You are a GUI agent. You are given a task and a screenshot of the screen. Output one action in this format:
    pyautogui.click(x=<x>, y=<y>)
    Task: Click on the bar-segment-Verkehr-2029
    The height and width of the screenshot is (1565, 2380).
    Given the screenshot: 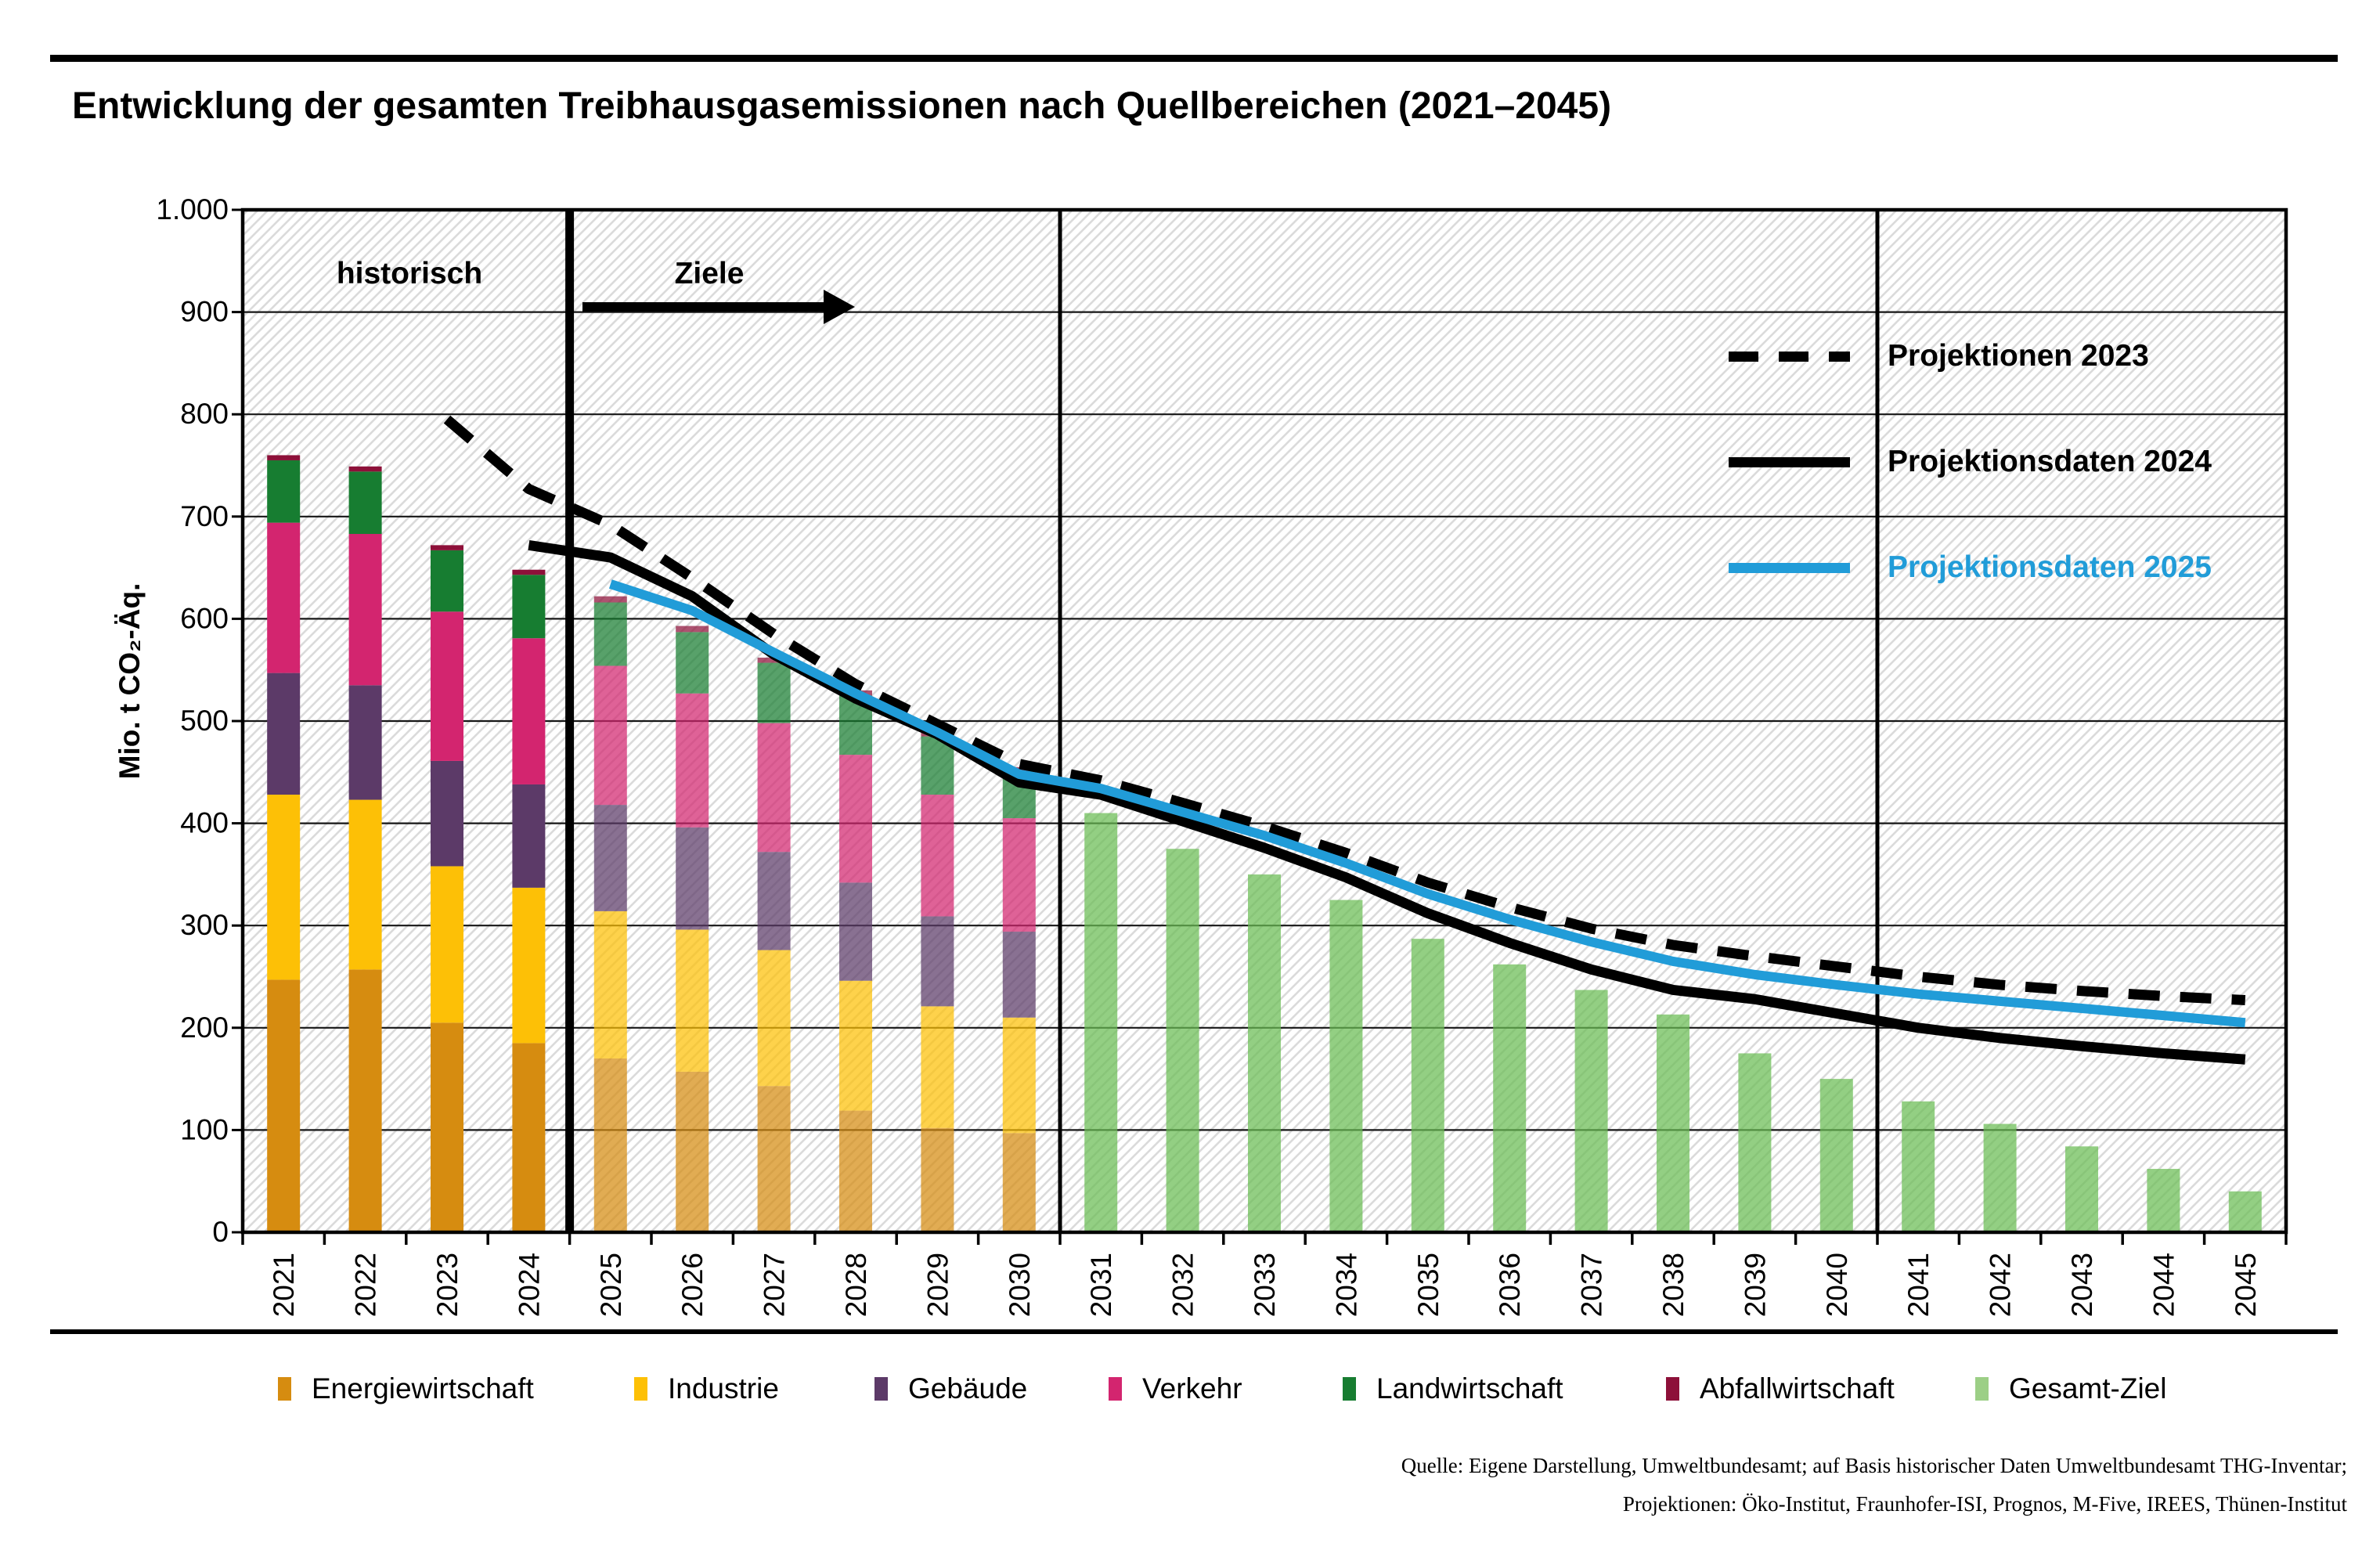 What is the action you would take?
    pyautogui.click(x=937, y=856)
    